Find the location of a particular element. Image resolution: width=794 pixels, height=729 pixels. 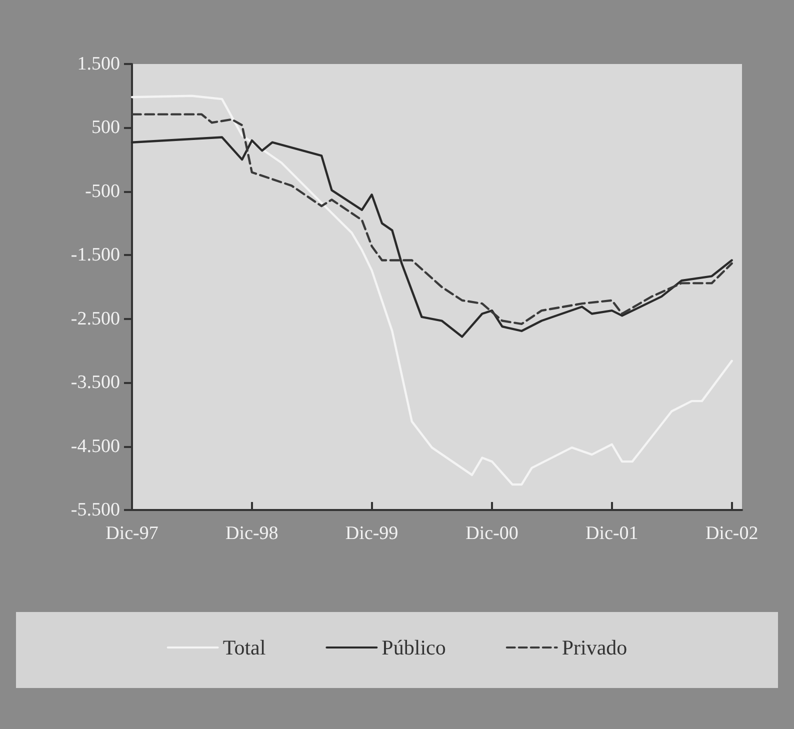

y-tick-label: -500 is located at coordinates (102, 191).